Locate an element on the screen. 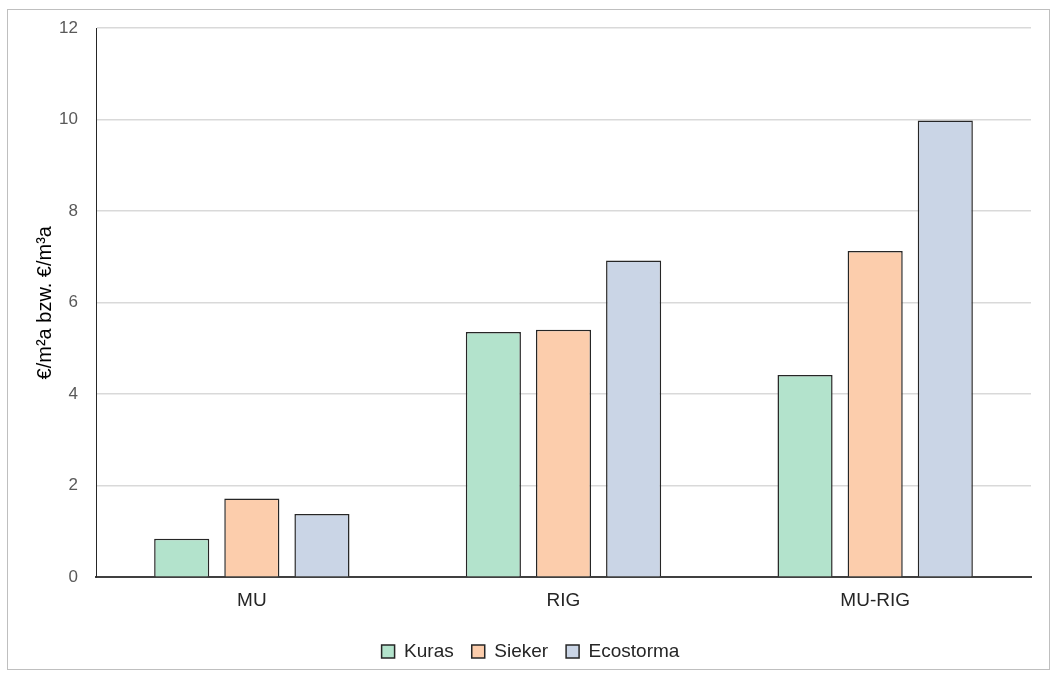  y-tick-label: 12 is located at coordinates (68, 27).